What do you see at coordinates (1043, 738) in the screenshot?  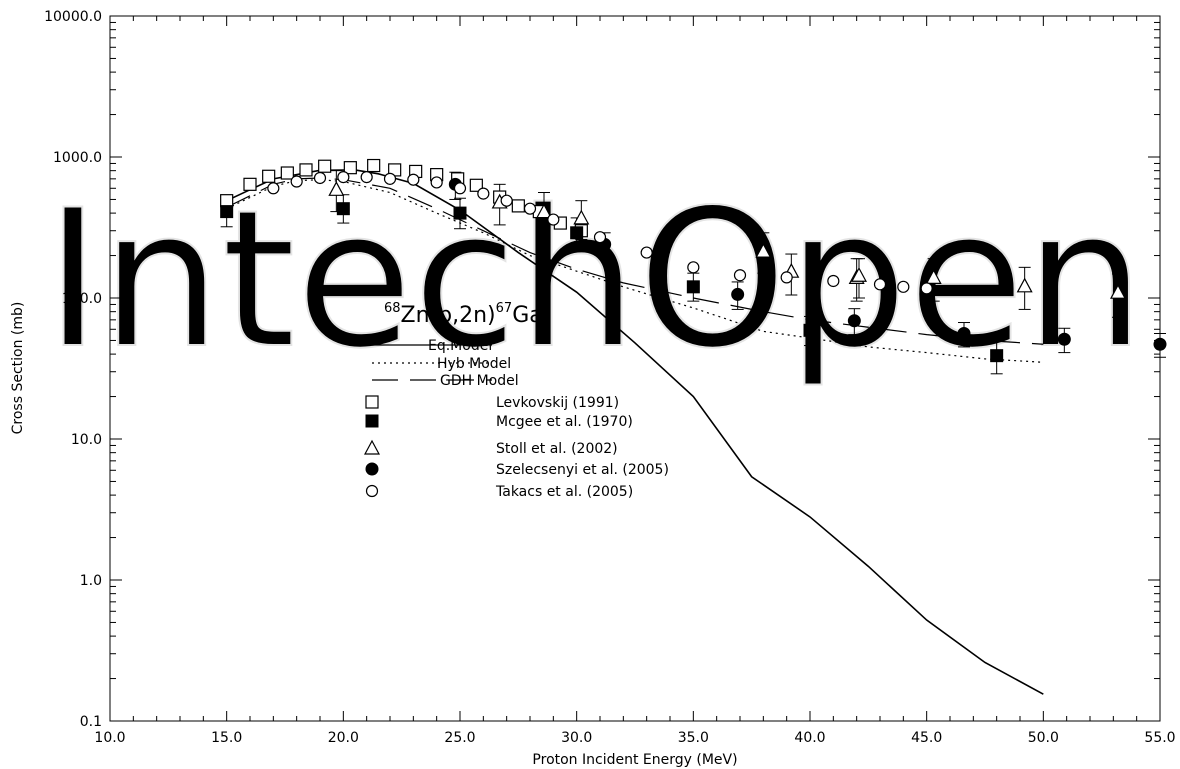 I see `x-tick-label: 50.0` at bounding box center [1043, 738].